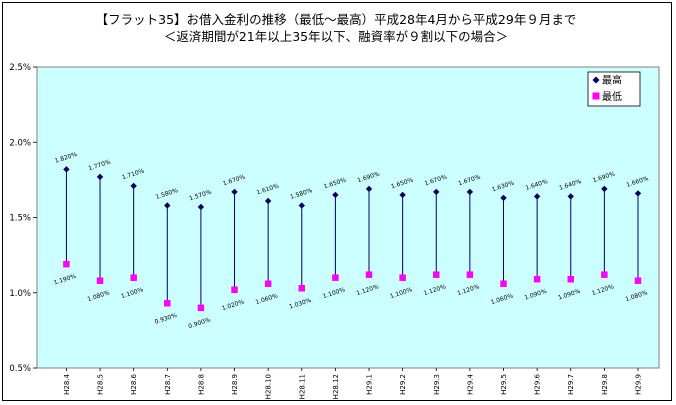  Describe the element at coordinates (403, 384) in the screenshot. I see `x-tick-label: H29.2` at that location.